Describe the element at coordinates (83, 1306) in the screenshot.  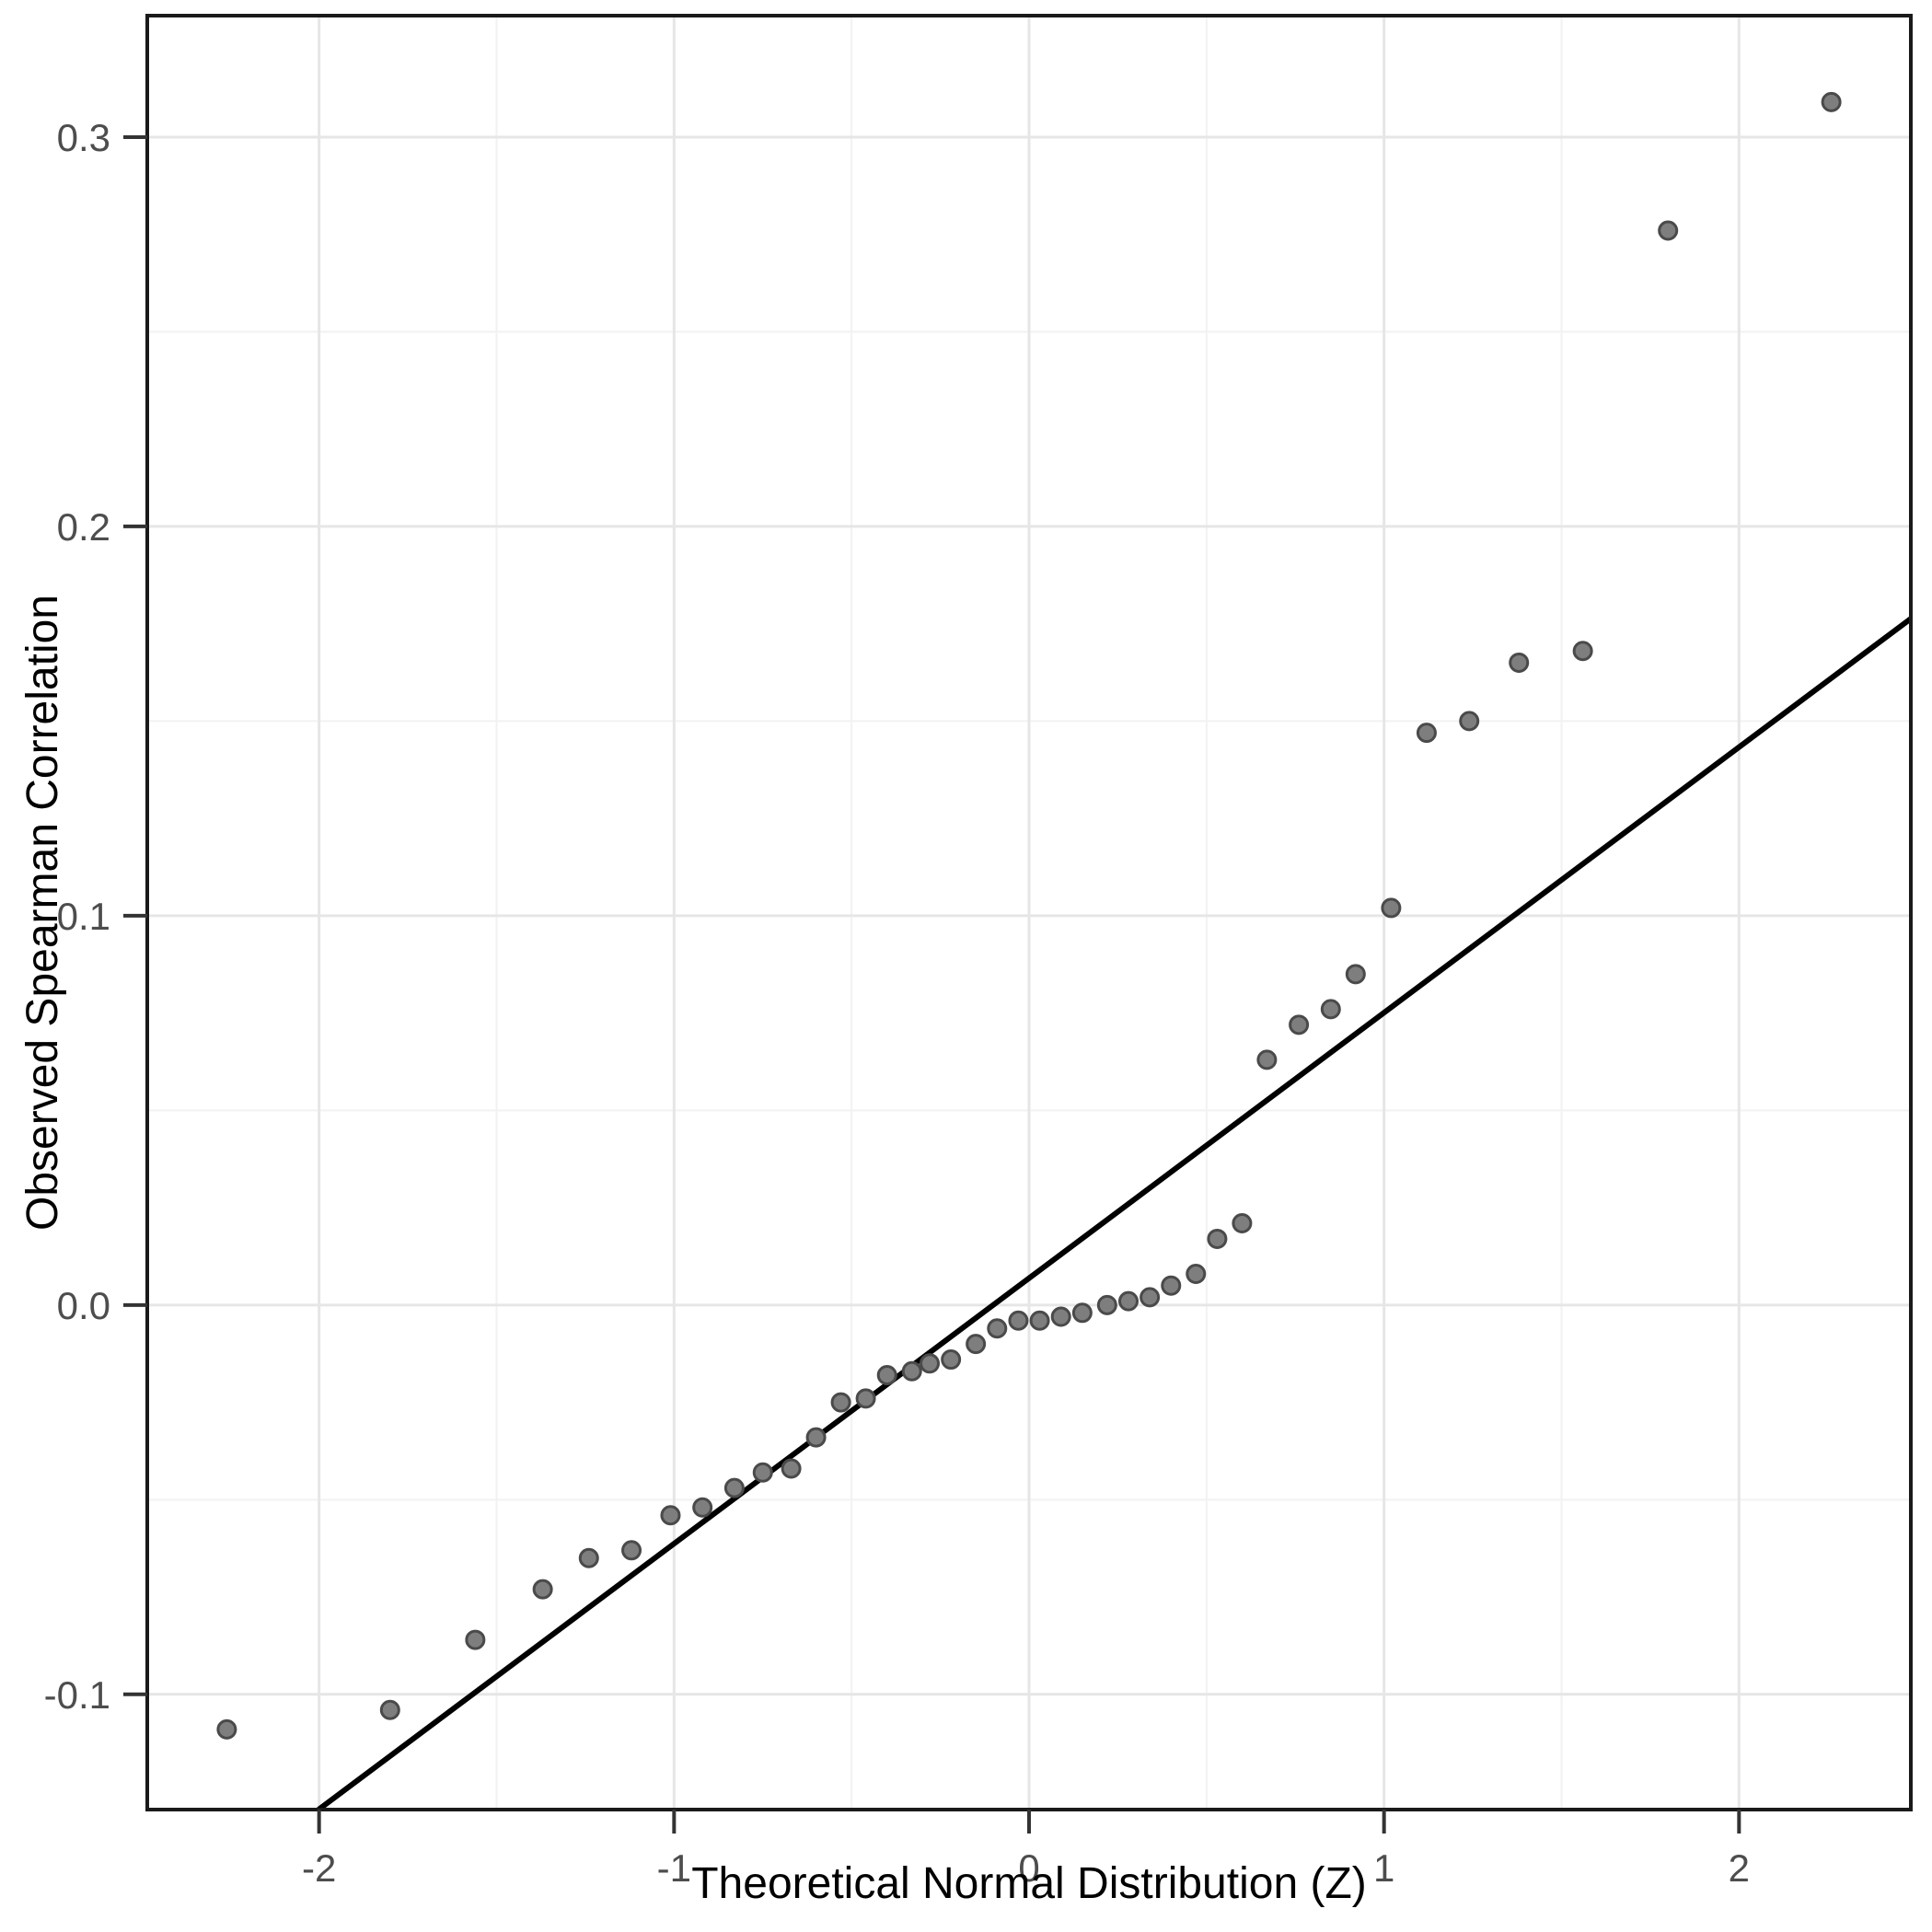
I see `y-tick-label: 0.0` at that location.